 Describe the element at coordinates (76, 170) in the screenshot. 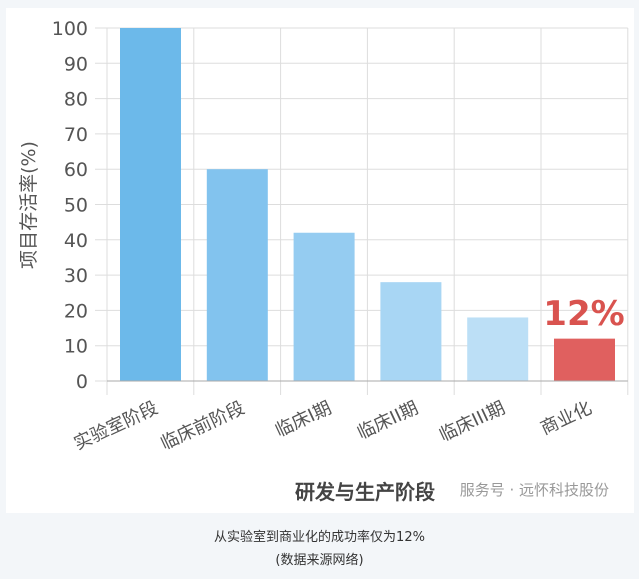

I see `y-tick-label: 60` at that location.